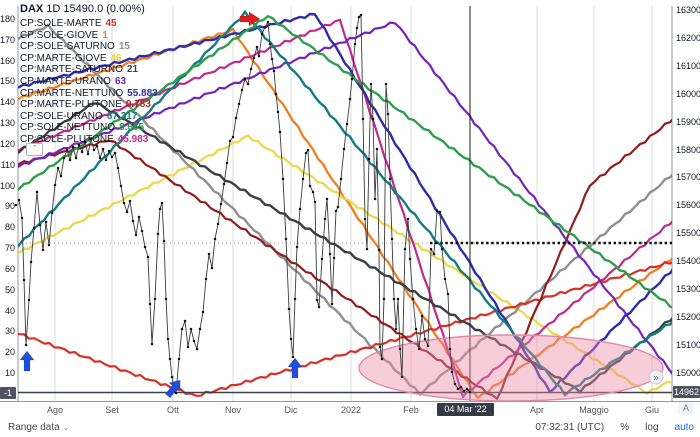  Describe the element at coordinates (688, 261) in the screenshot. I see `right-axis-tick: 15400` at that location.